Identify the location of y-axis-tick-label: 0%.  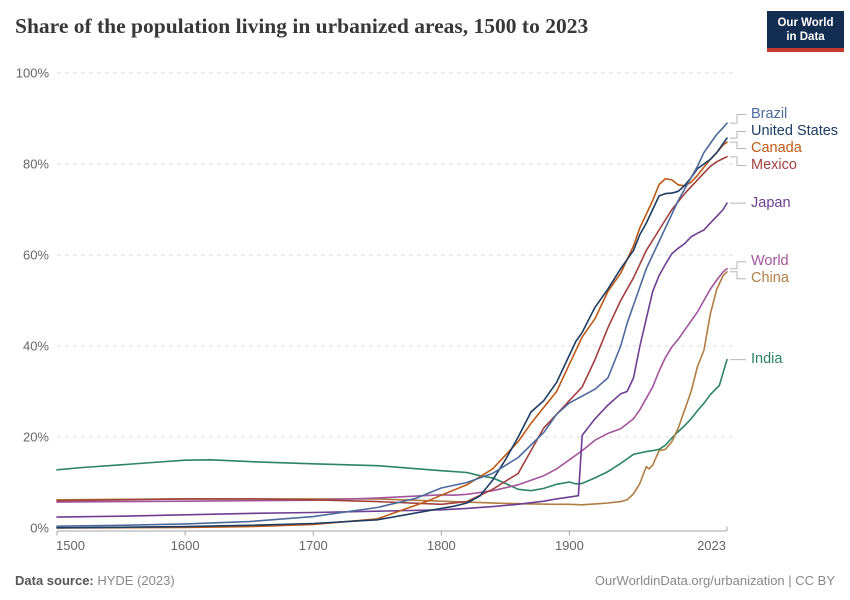
(39, 528).